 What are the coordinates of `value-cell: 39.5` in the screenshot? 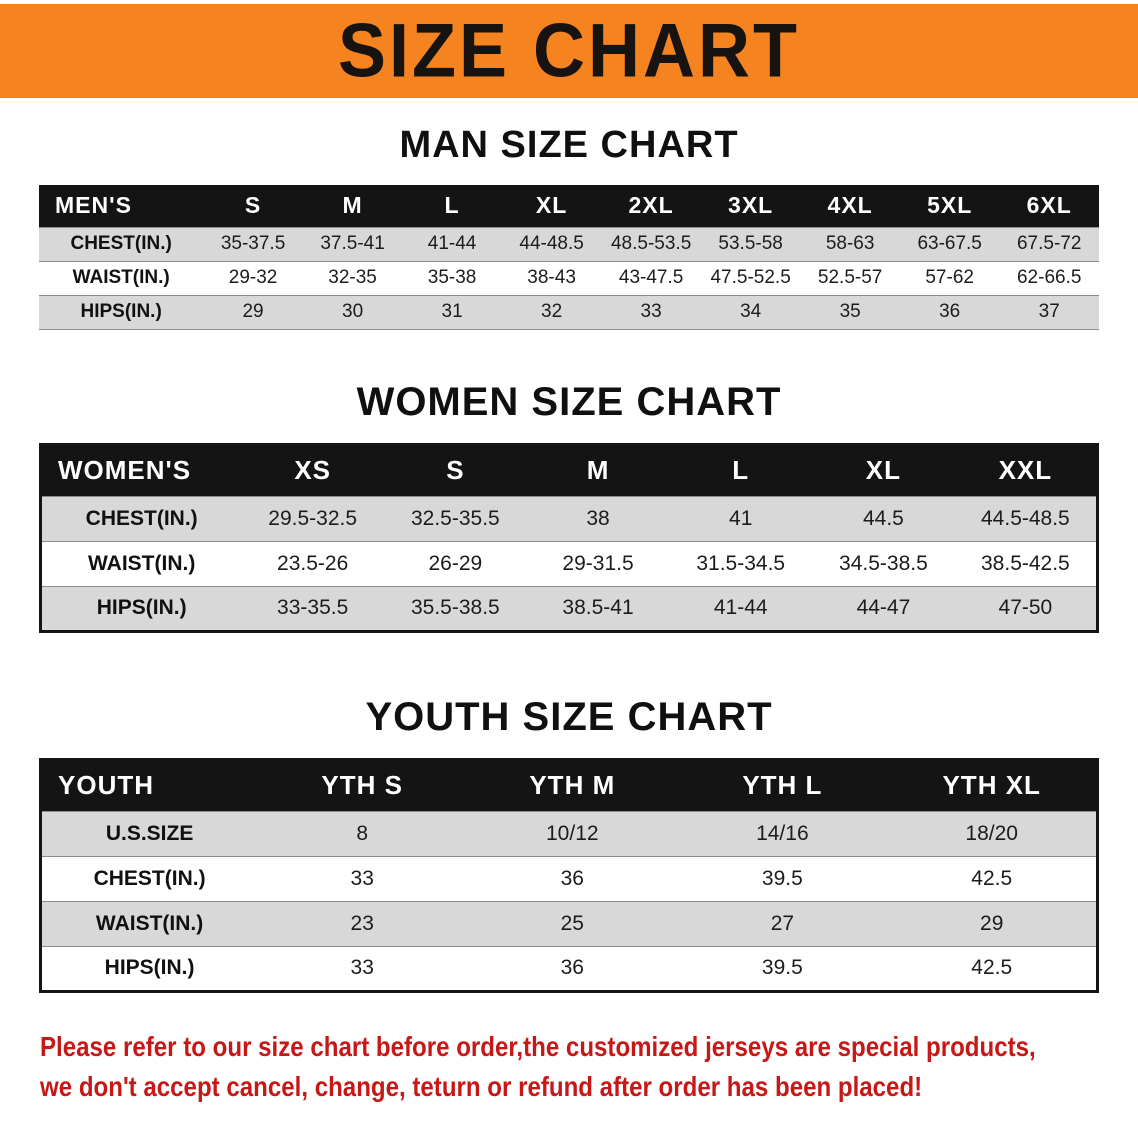 It's located at (782, 967).